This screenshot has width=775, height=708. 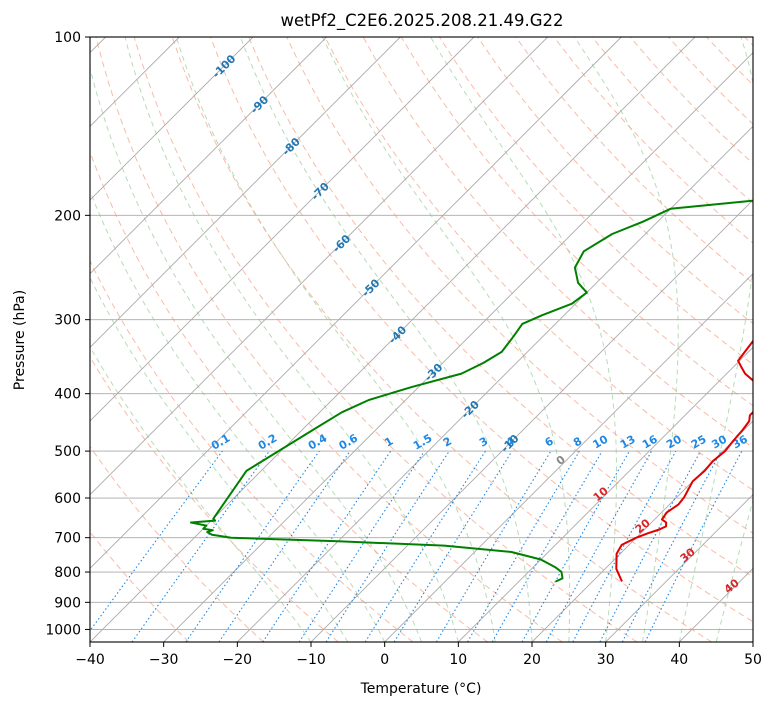 What do you see at coordinates (20, 340) in the screenshot?
I see `y-axis-label: Pressure (hPa)` at bounding box center [20, 340].